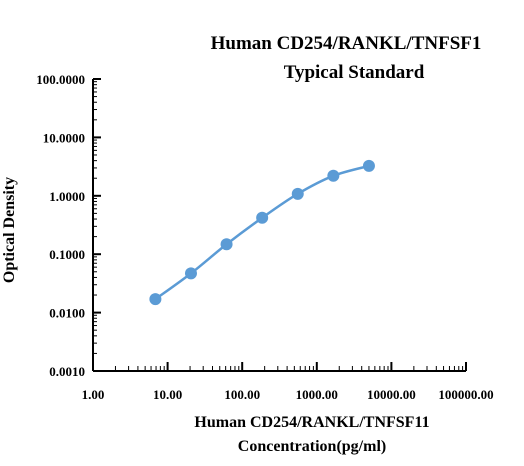 The width and height of the screenshot is (524, 466). I want to click on chart-title-line-1: Human CD254/RANKL/TNFSF1, so click(346, 43).